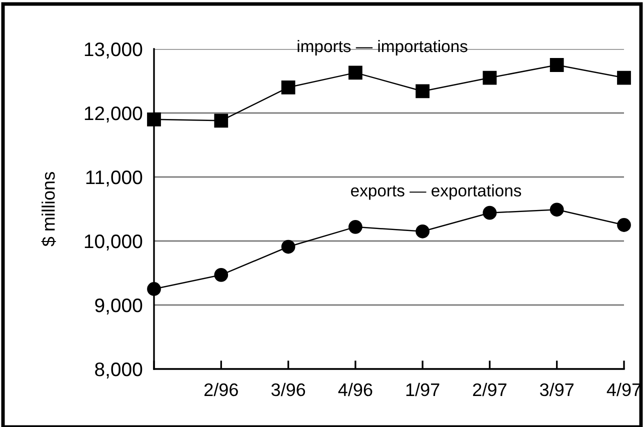 This screenshot has height=427, width=644. Describe the element at coordinates (489, 389) in the screenshot. I see `x-tick-label: 2/97` at that location.